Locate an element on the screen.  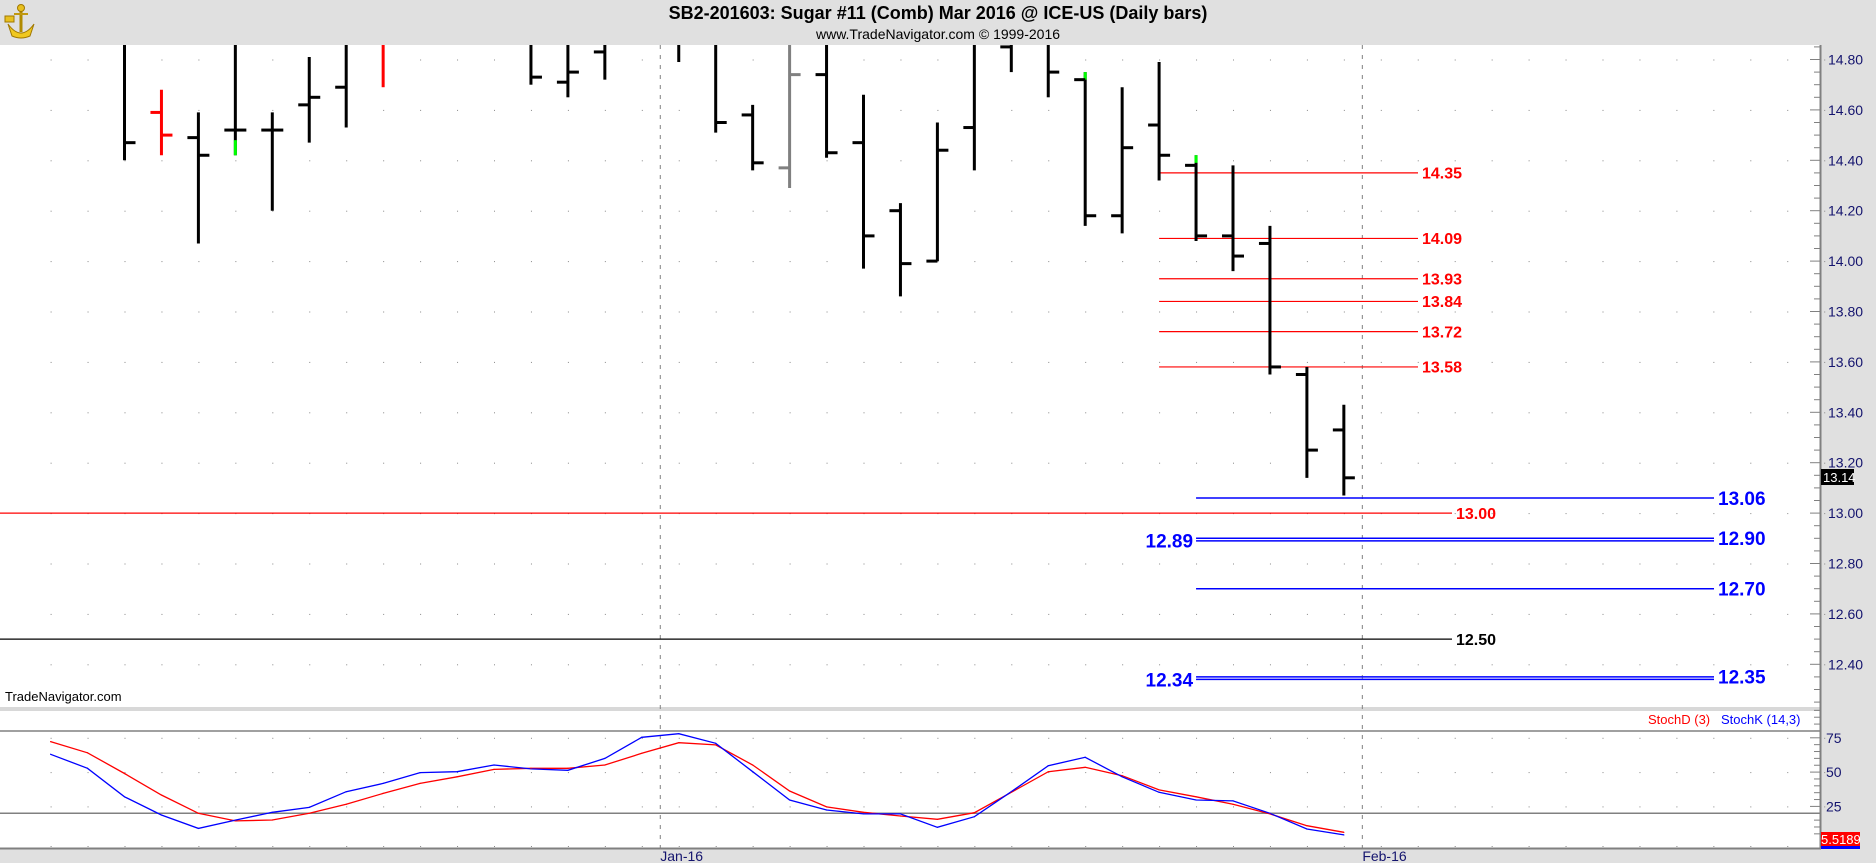
stochd-legend: StochD (3) is located at coordinates (1679, 719).